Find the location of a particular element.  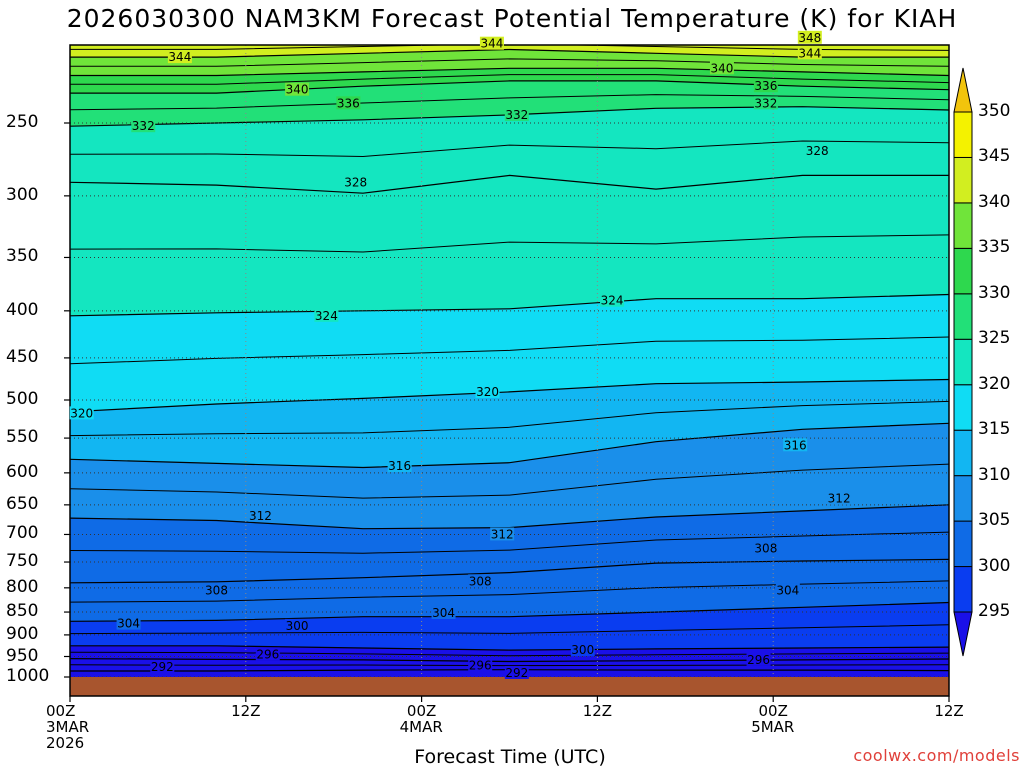

contour-label: 336 is located at coordinates (765, 86).